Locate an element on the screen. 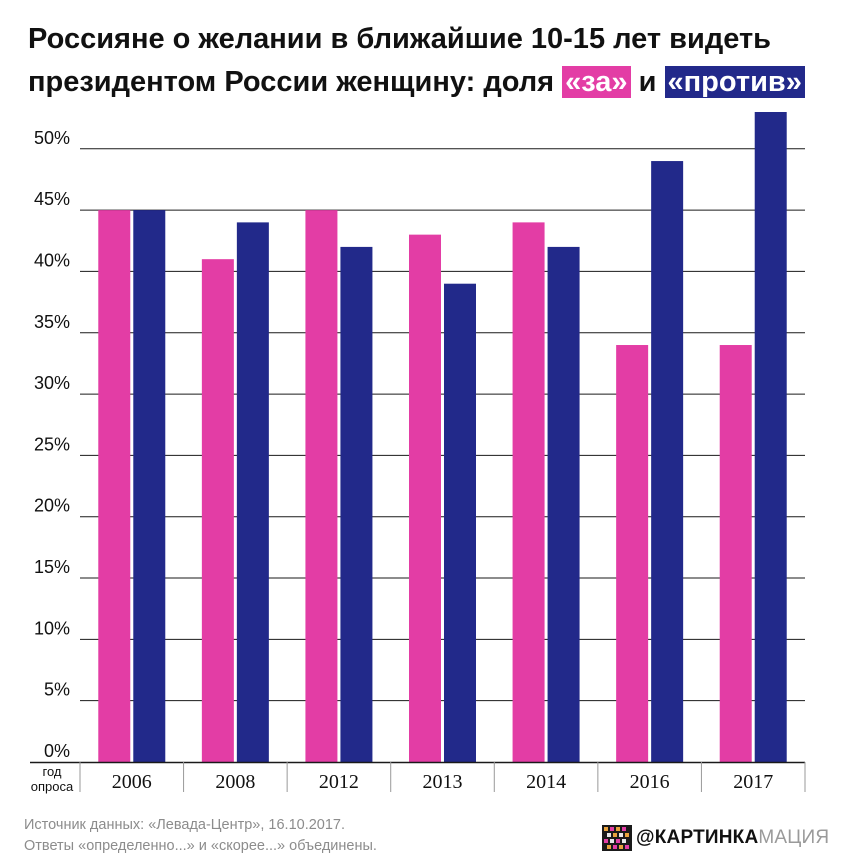 The width and height of the screenshot is (845, 860). title-conjunction: и is located at coordinates (647, 82).